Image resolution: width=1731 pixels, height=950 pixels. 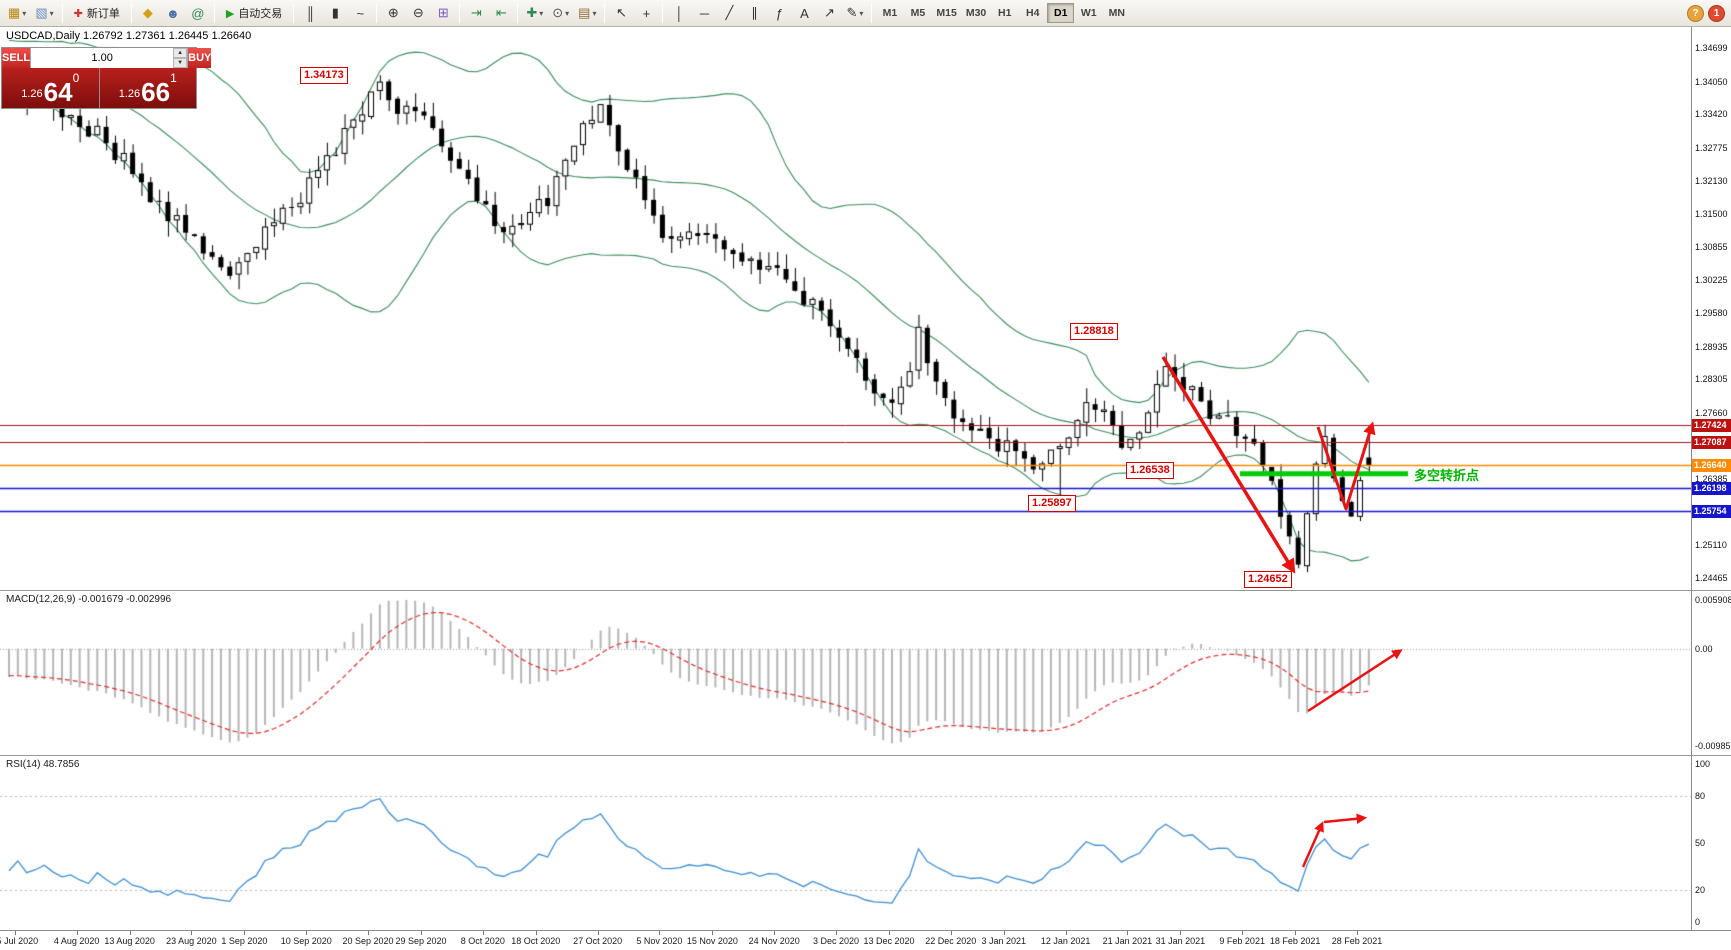 I want to click on date-label: 8 Oct 2020, so click(x=482, y=941).